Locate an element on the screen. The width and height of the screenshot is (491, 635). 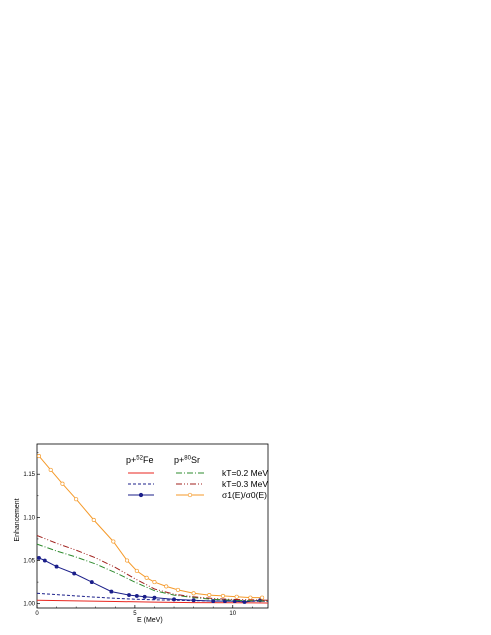
y-axis-label: Enhancement is located at coordinates (17, 519).